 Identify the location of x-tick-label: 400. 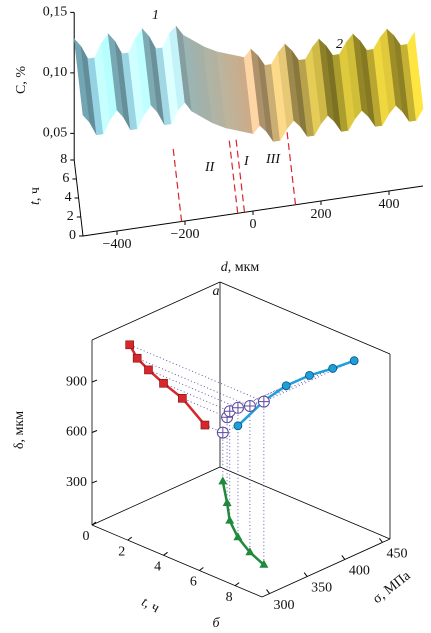
(389, 204).